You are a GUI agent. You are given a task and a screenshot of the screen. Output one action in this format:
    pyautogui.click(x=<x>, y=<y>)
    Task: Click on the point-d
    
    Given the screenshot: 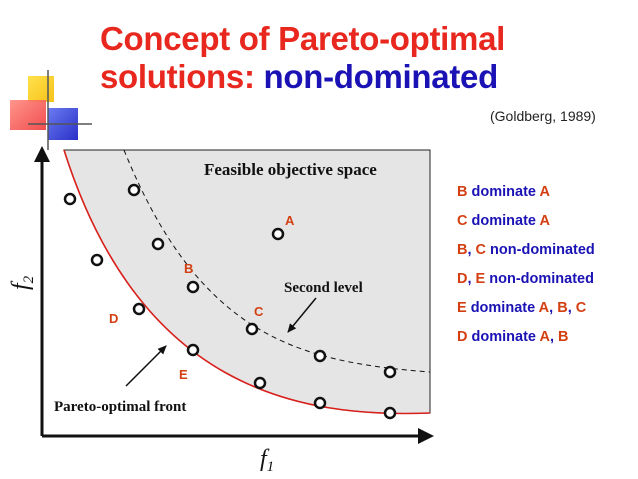 What is the action you would take?
    pyautogui.click(x=139, y=309)
    